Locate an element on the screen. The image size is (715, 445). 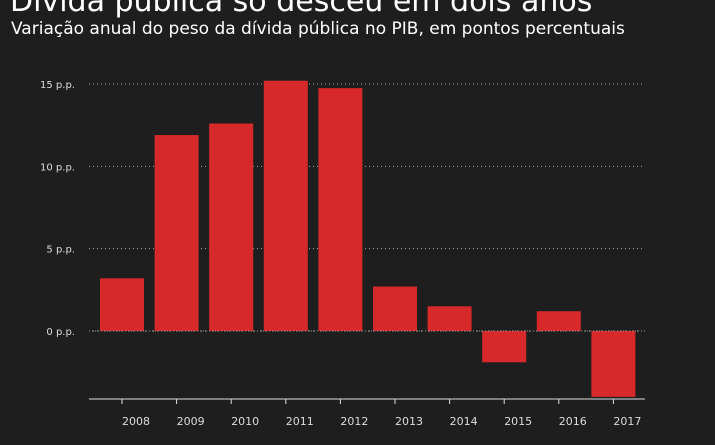
y-tick-label: 5 p.p. is located at coordinates (60, 250).